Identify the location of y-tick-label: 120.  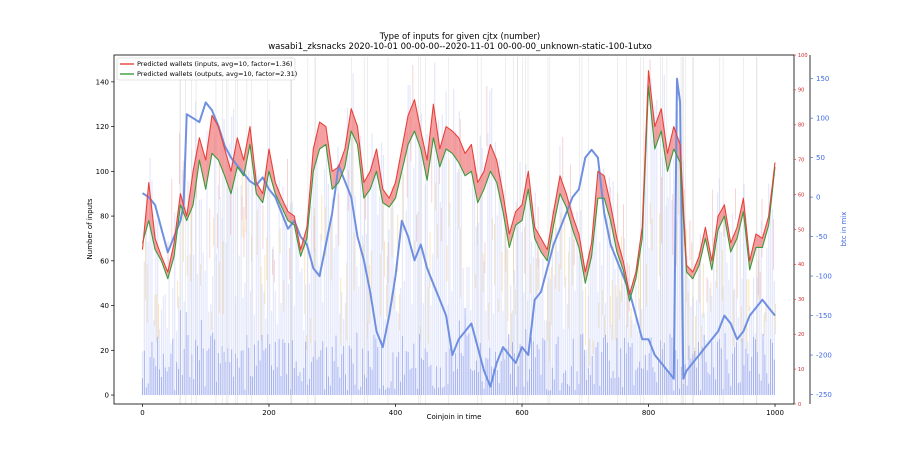
(102, 127).